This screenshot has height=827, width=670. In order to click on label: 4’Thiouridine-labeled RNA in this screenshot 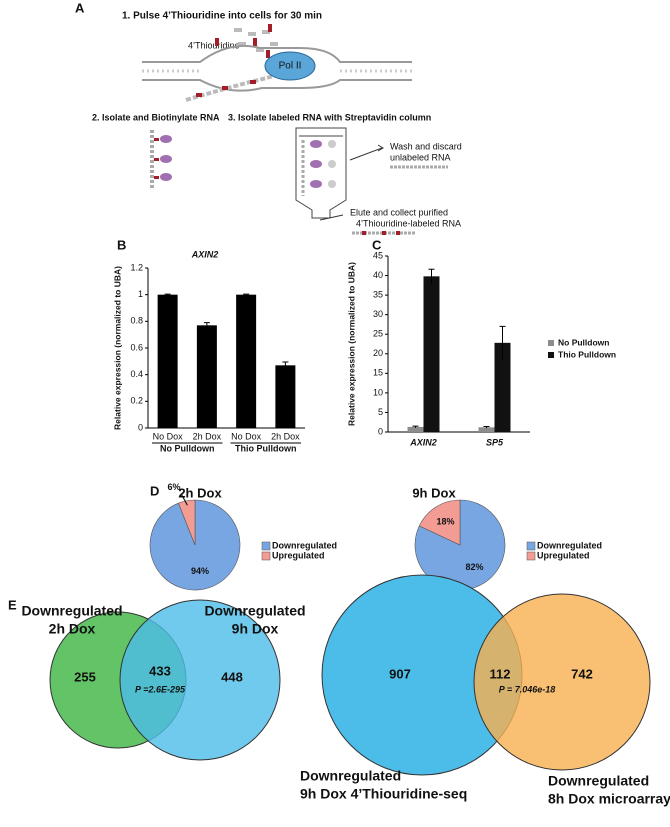, I will do `click(408, 223)`.